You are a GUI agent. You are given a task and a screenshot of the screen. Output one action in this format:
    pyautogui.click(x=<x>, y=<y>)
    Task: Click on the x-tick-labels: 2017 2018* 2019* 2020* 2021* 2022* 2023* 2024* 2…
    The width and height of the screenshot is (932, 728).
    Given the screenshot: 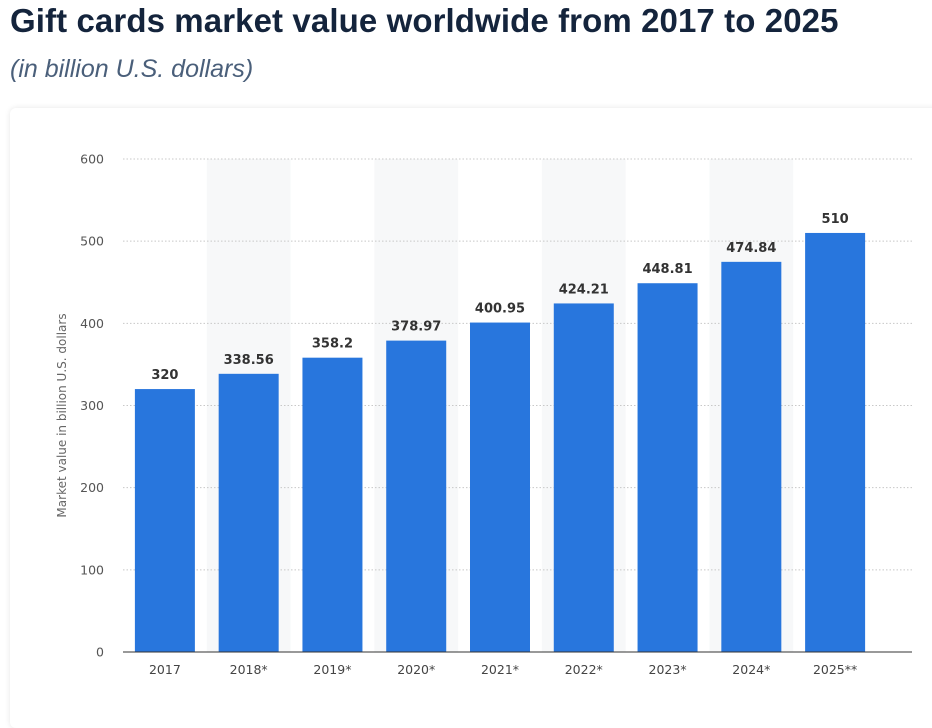 What is the action you would take?
    pyautogui.click(x=503, y=669)
    